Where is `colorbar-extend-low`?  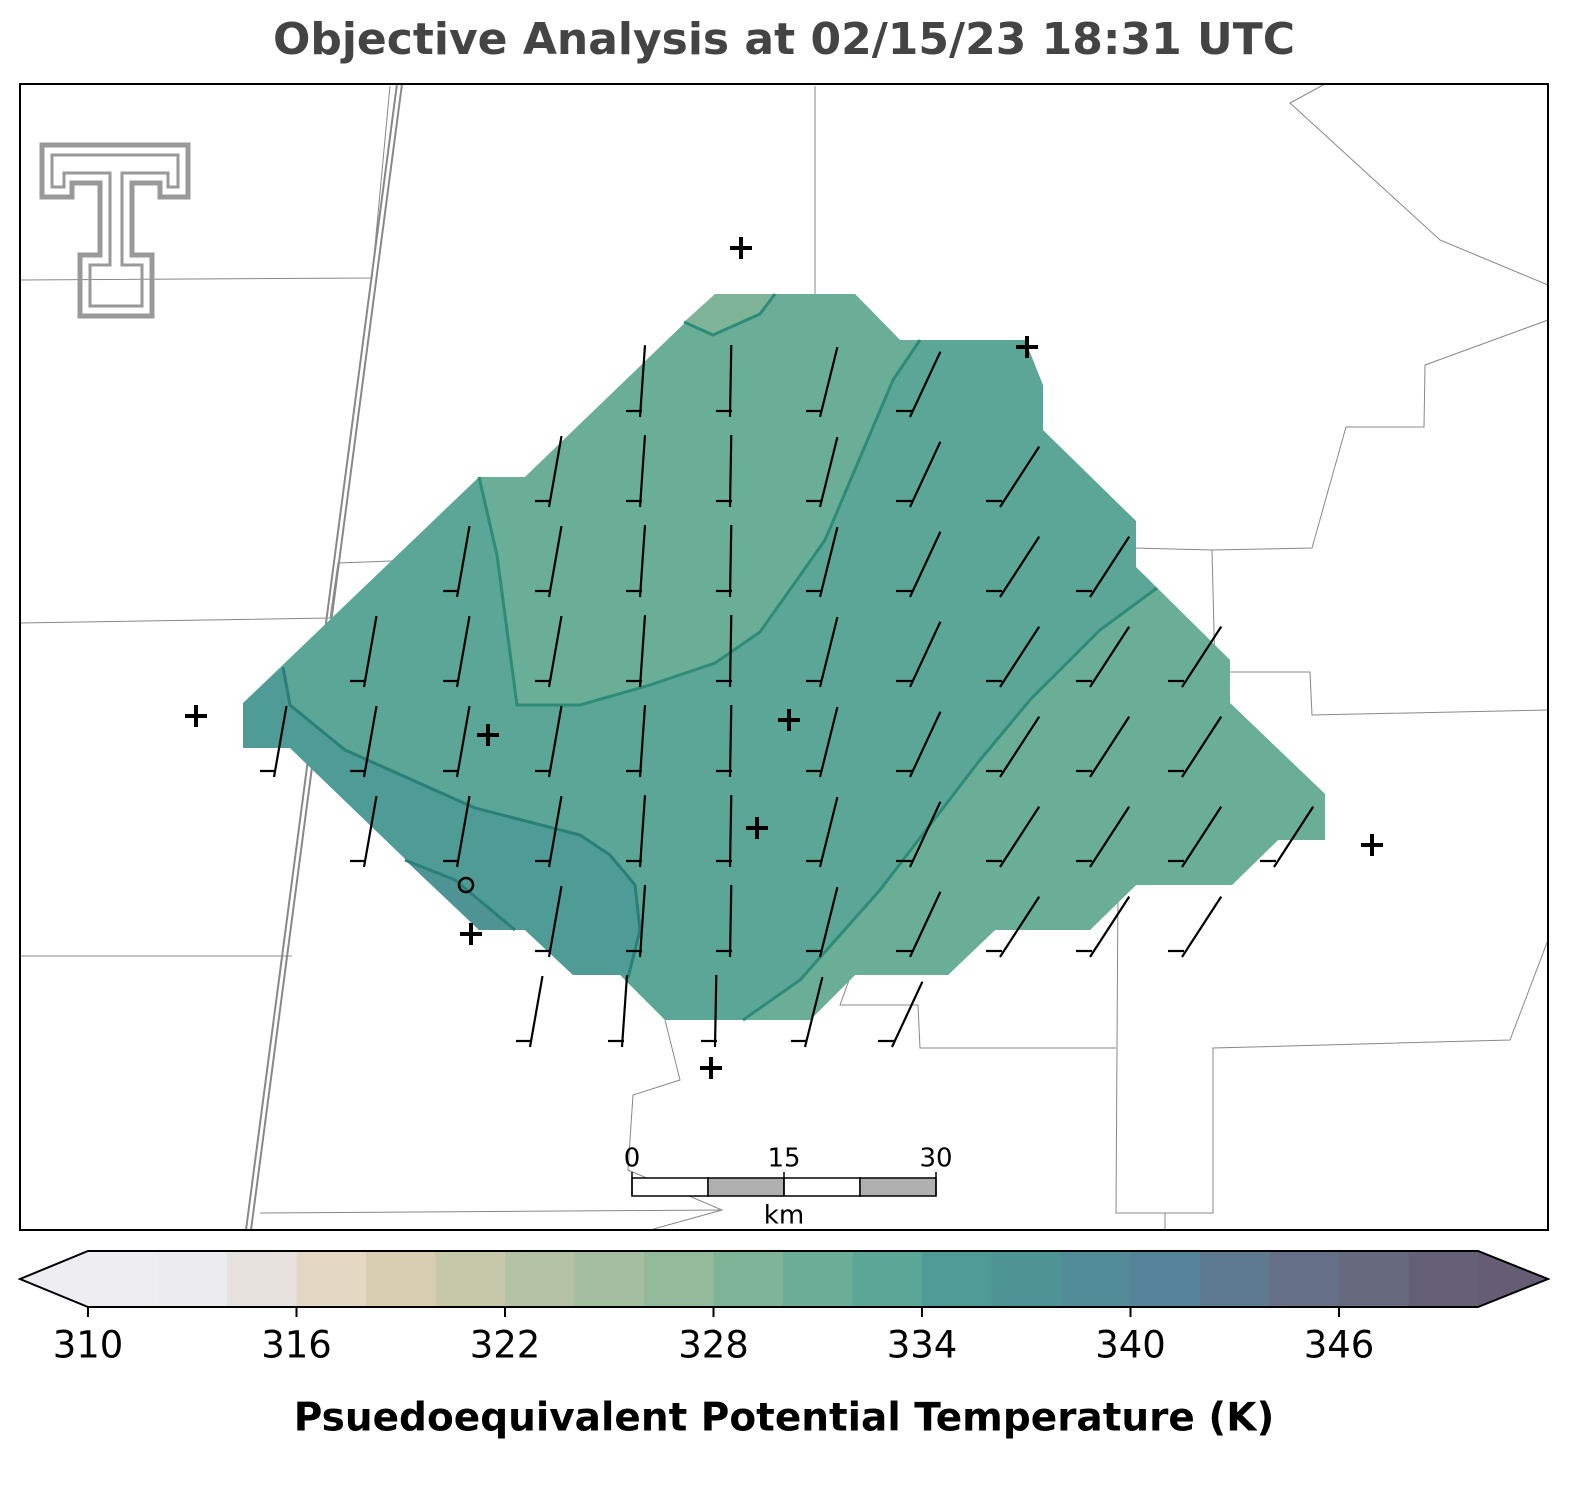 colorbar-extend-low is located at coordinates (54, 1279).